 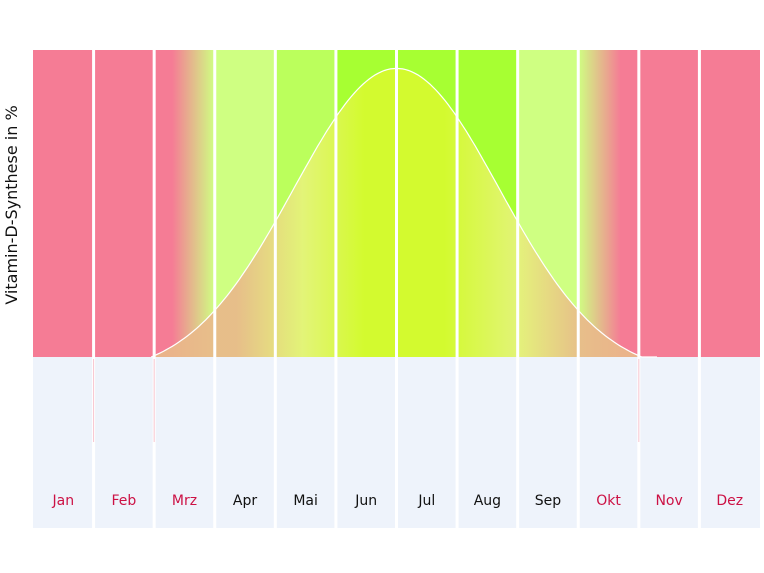 I want to click on month-label-okt: Okt, so click(x=608, y=501).